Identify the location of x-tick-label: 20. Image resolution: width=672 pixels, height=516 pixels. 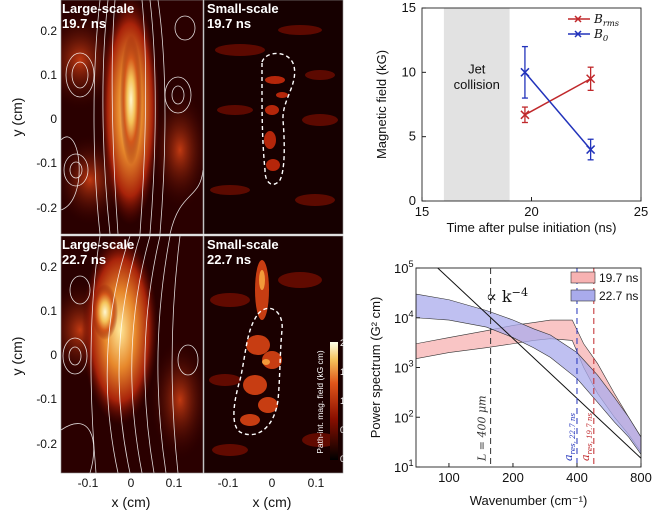
(531, 211).